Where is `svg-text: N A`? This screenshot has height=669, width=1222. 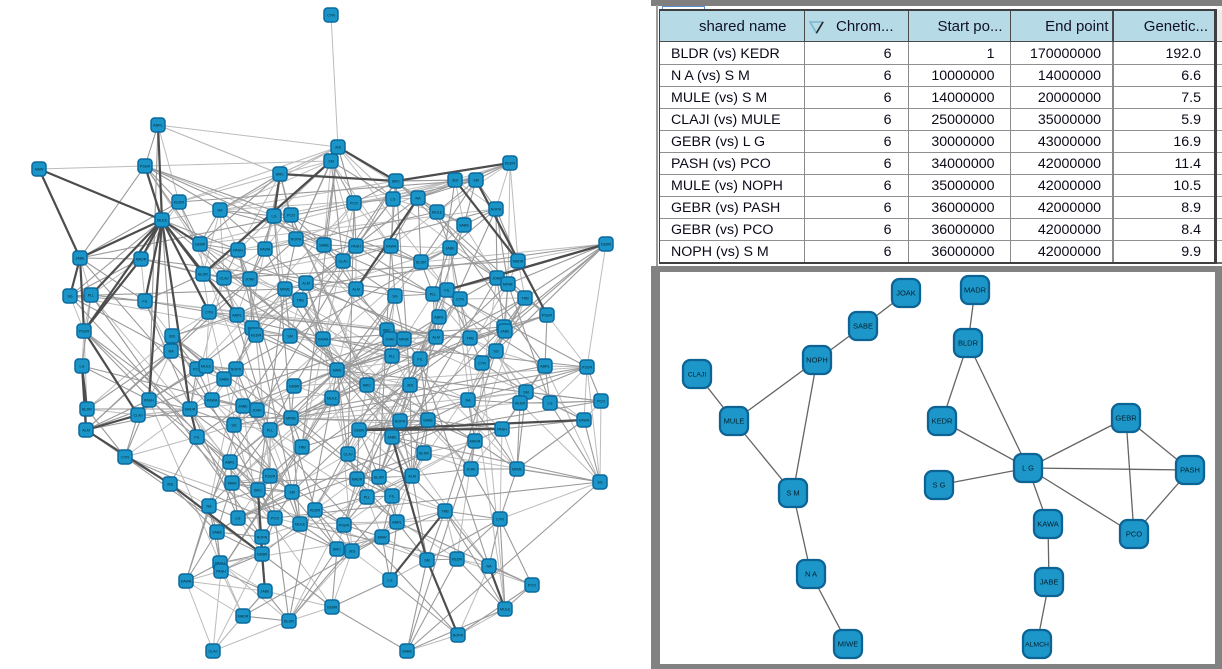 svg-text: N A is located at coordinates (811, 574).